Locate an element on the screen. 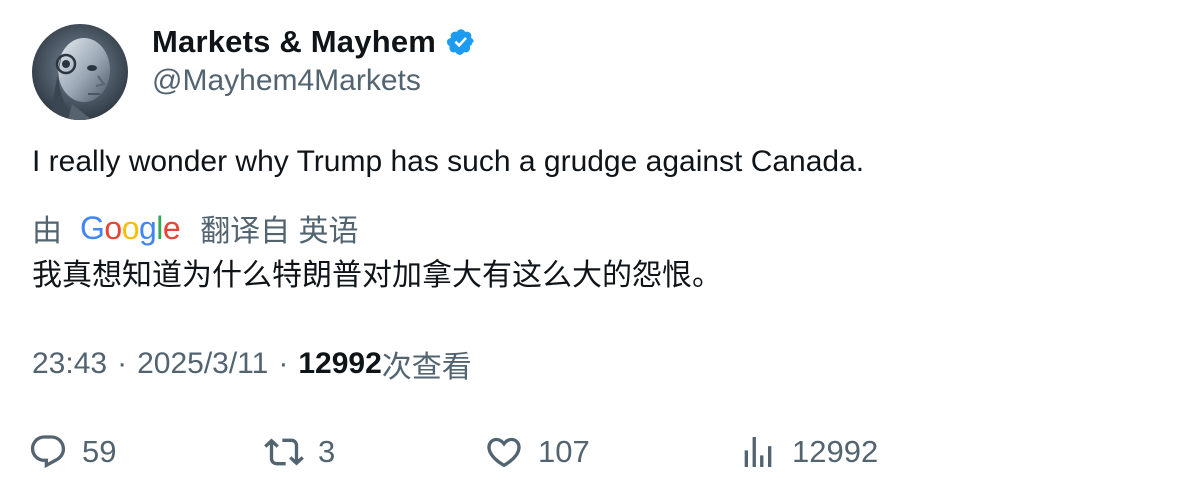 The image size is (1196, 498). google-logo-letter: e is located at coordinates (171, 227).